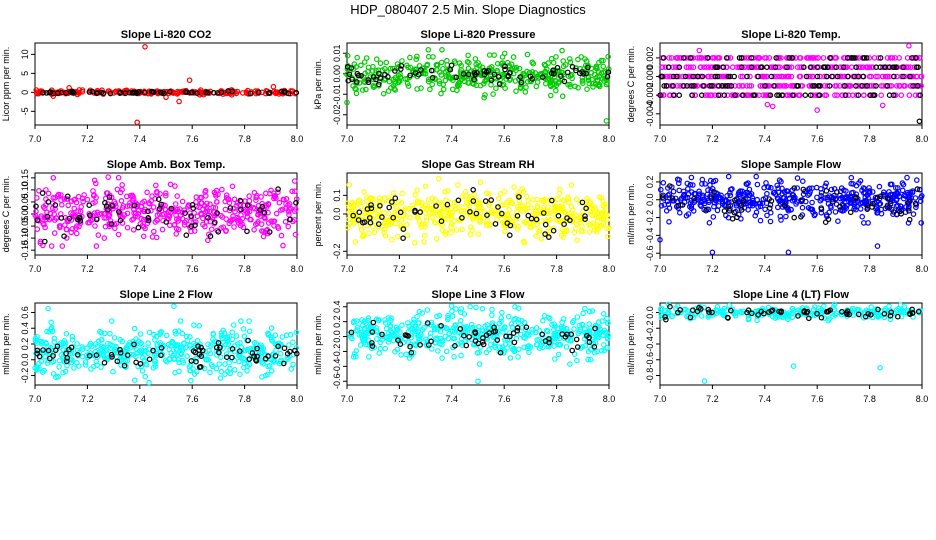 The height and width of the screenshot is (540, 936). I want to click on y-tick-label: -0.2, so click(25, 376).